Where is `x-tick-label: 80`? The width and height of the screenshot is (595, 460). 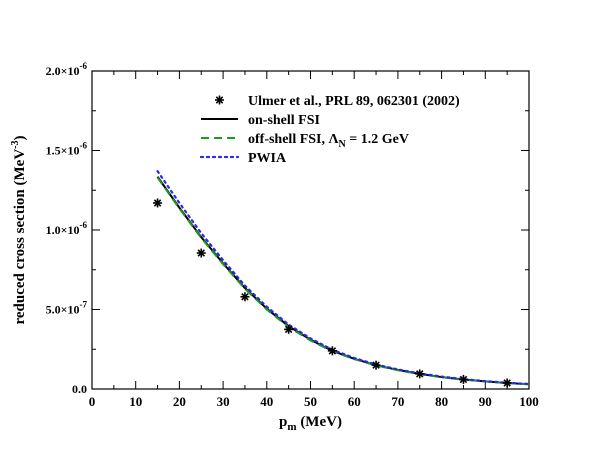
x-tick-label: 80 is located at coordinates (441, 401).